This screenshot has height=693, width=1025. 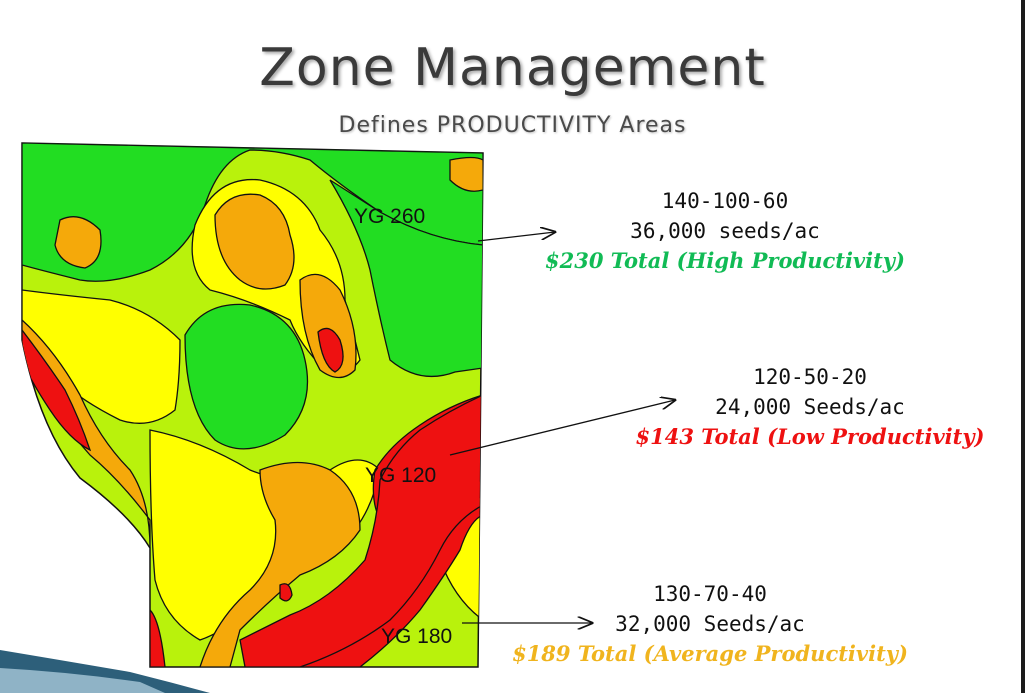 I want to click on average-seeds: 32,000 Seeds/ac, so click(x=710, y=624).